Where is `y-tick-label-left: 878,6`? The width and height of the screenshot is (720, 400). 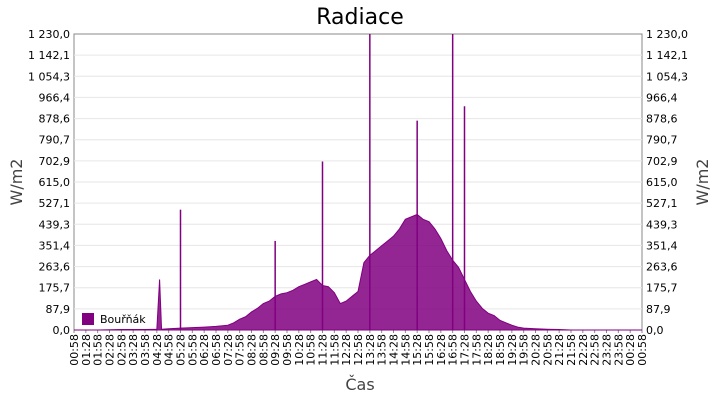
y-tick-label-left: 878,6 is located at coordinates (55, 119).